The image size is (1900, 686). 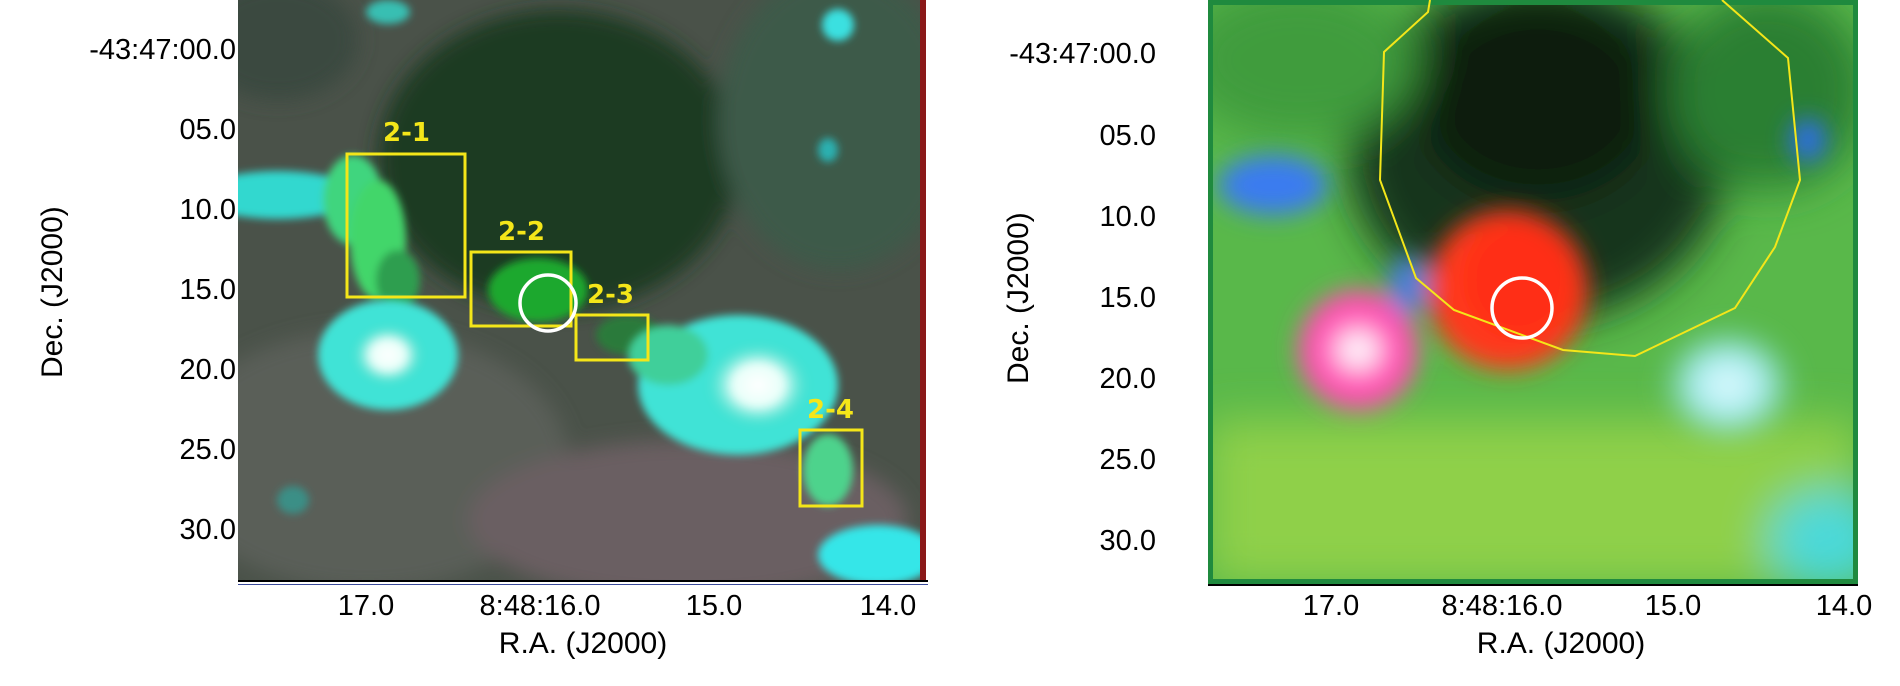 What do you see at coordinates (207, 290) in the screenshot?
I see `left-ytick-3: 15.0` at bounding box center [207, 290].